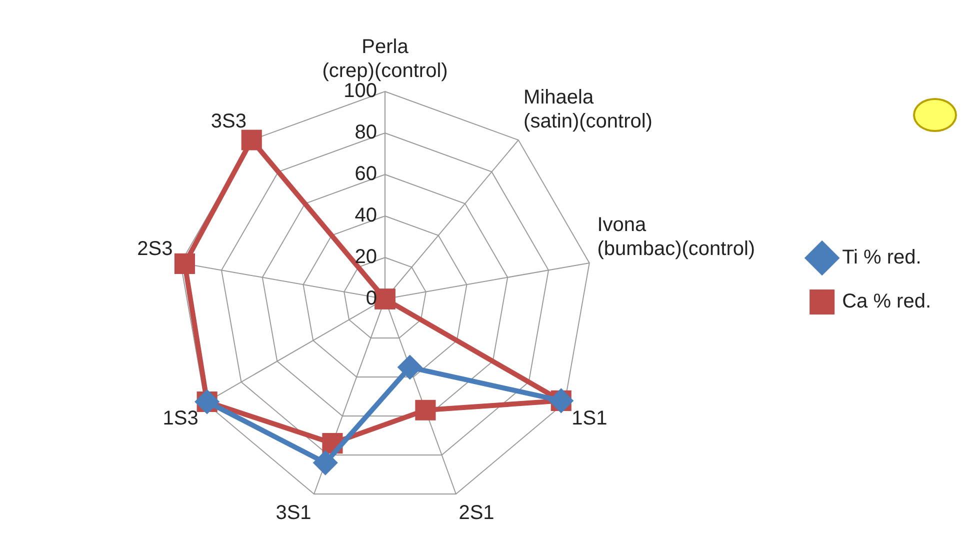 Image resolution: width=969 pixels, height=560 pixels. What do you see at coordinates (294, 513) in the screenshot?
I see `spoke-label: 3S1` at bounding box center [294, 513].